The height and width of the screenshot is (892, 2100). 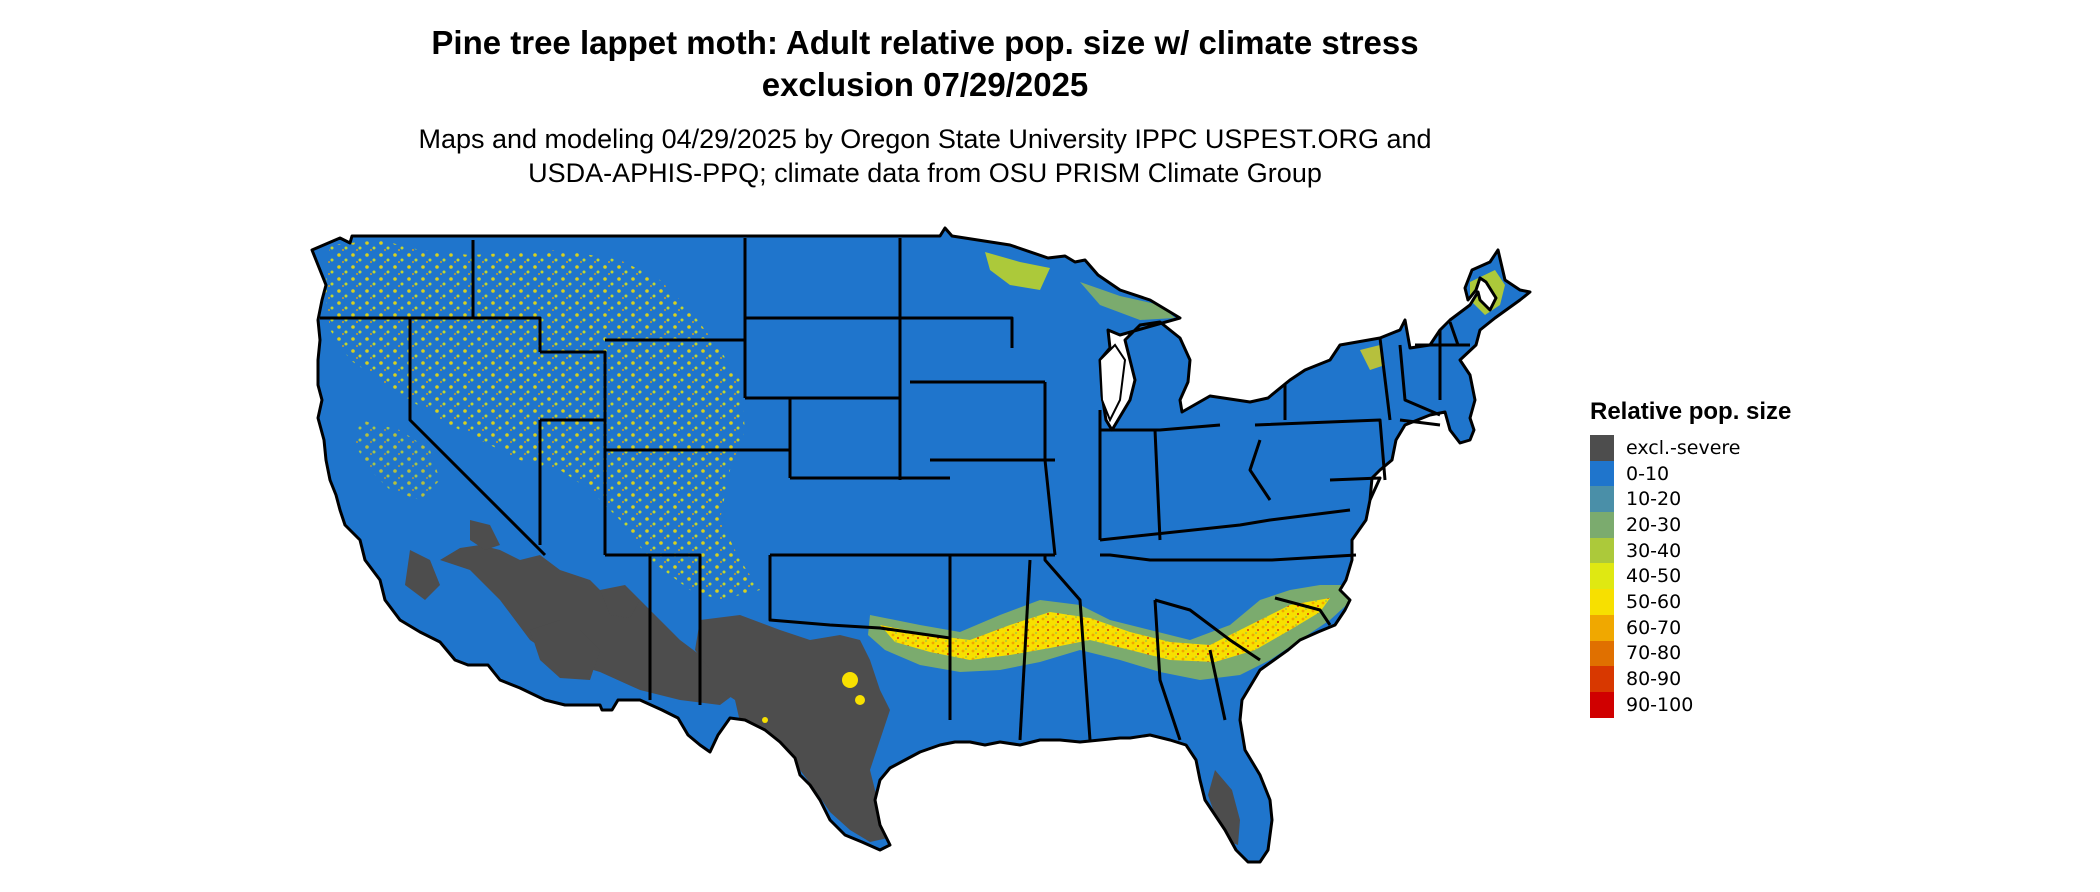 I want to click on map-title-line-2: exclusion 07/29/2025, so click(x=925, y=84).